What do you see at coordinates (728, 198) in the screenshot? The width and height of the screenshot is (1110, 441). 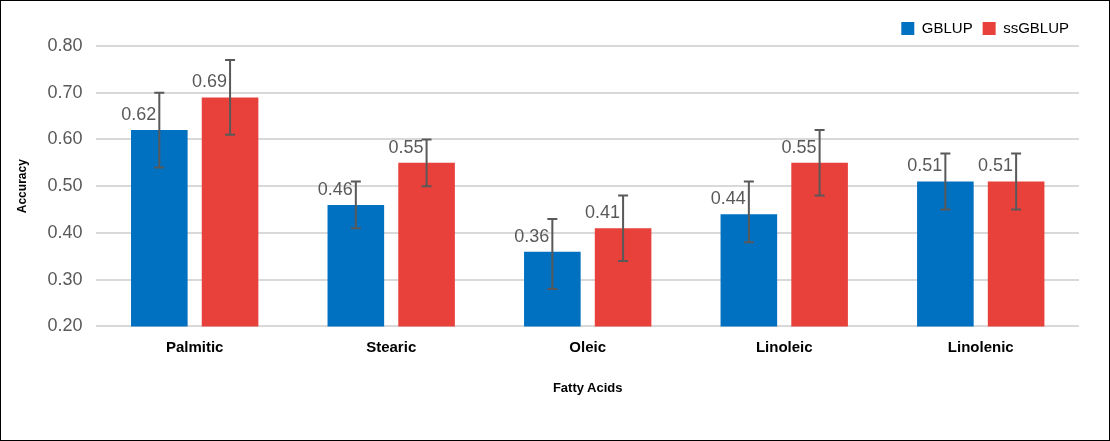 I see `data-label: 0.44` at bounding box center [728, 198].